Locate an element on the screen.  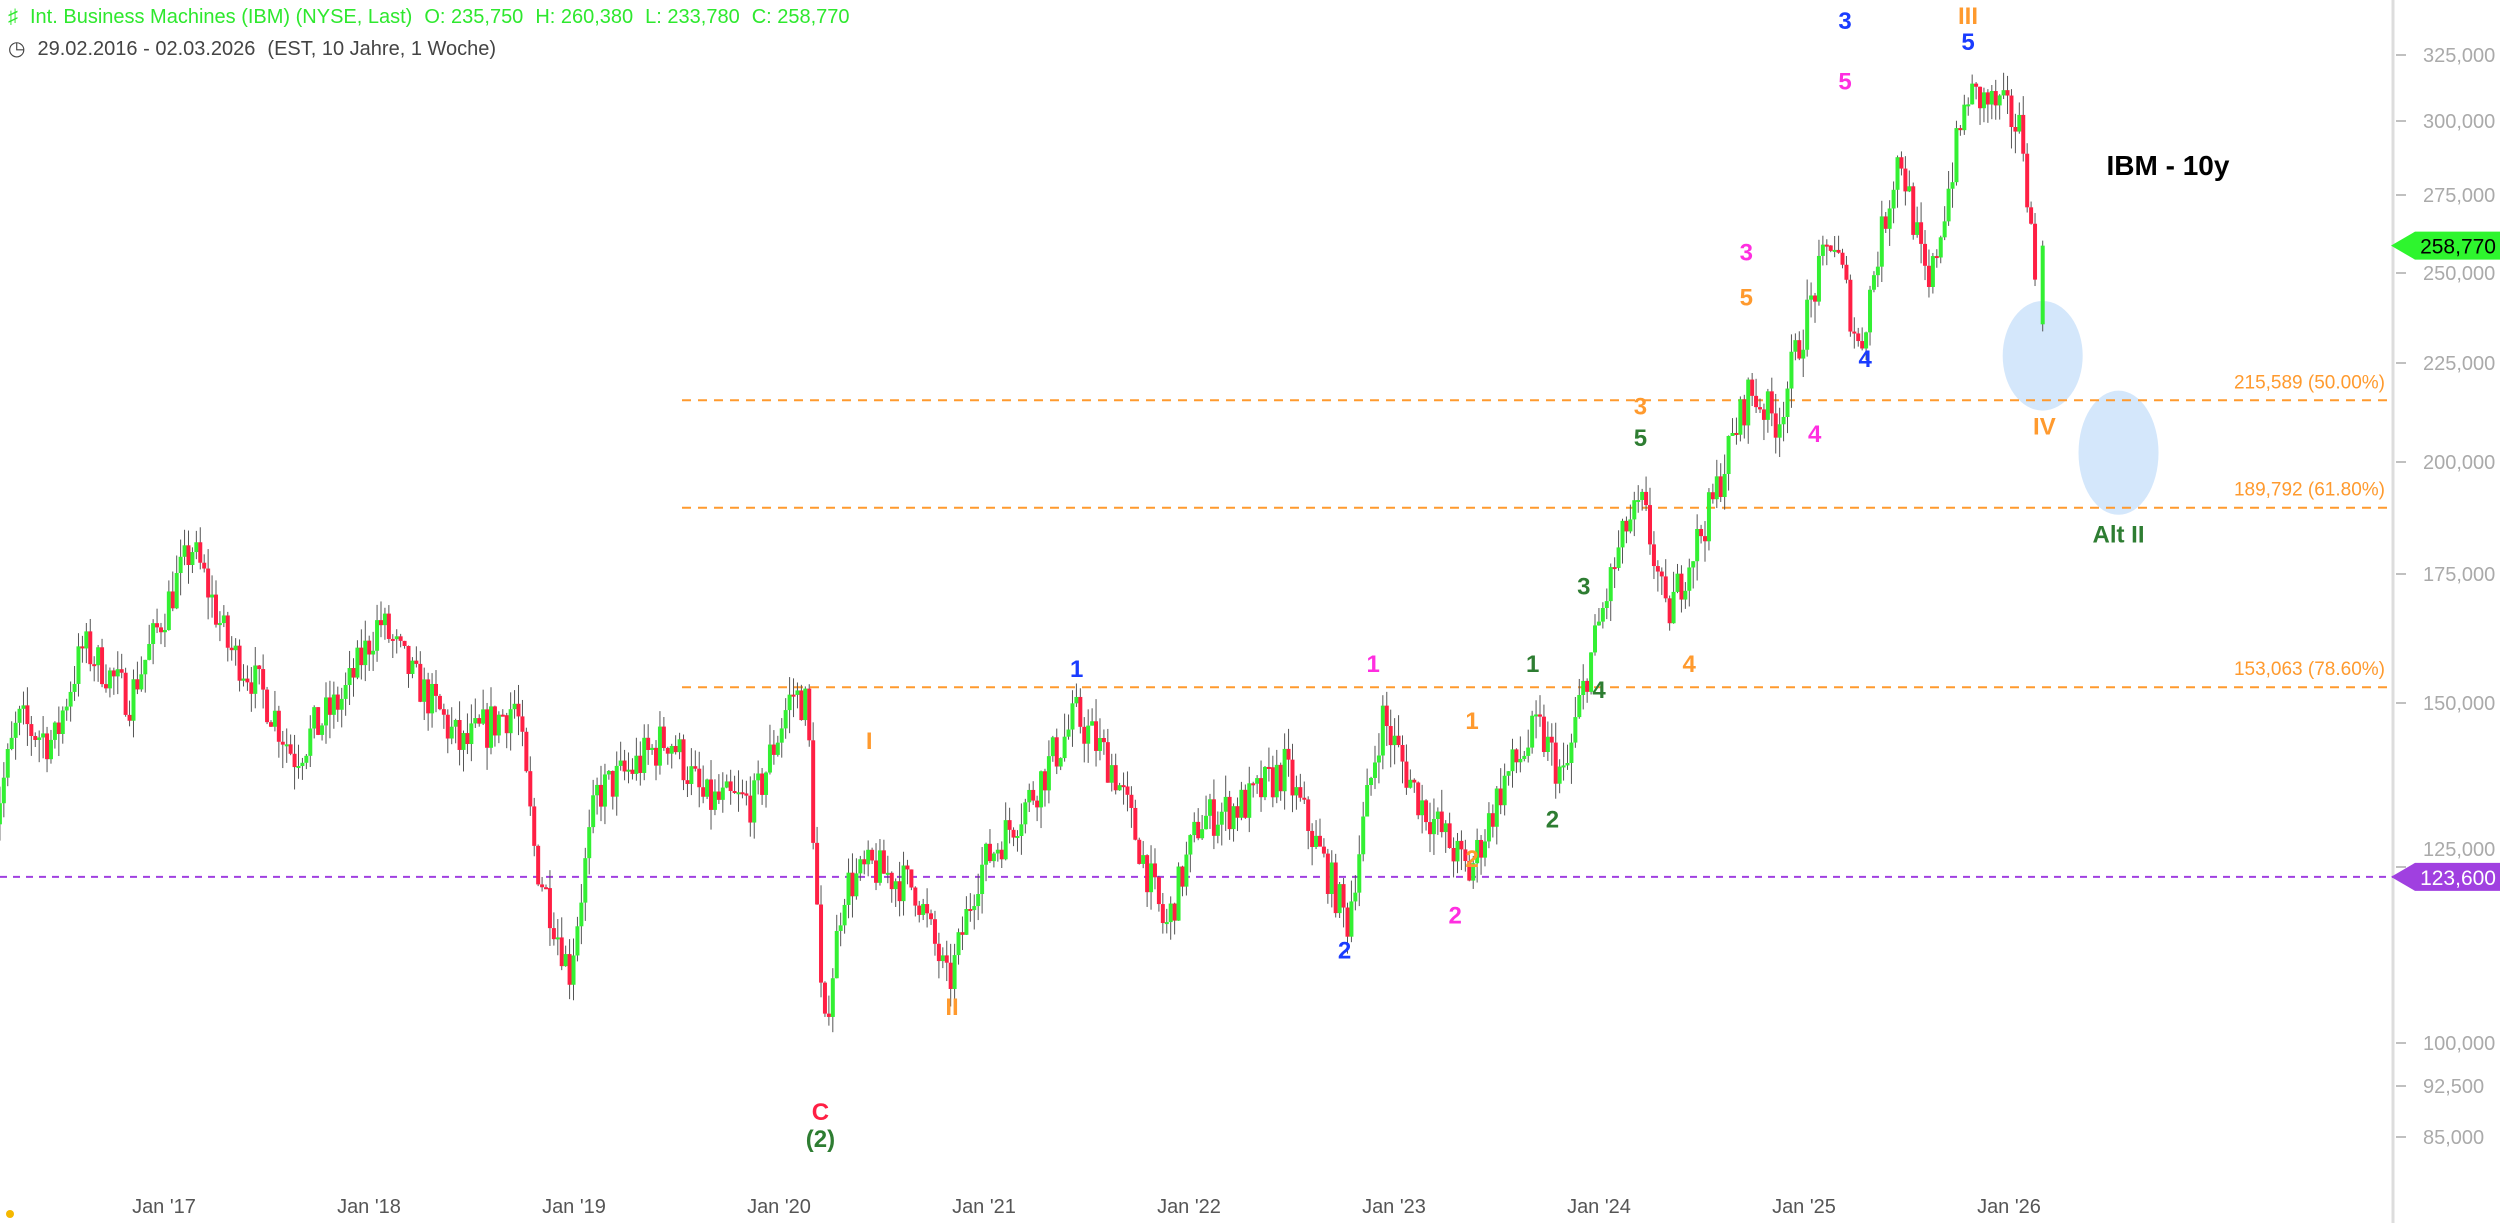
y-tick-label: 125,000 is located at coordinates (2459, 850).